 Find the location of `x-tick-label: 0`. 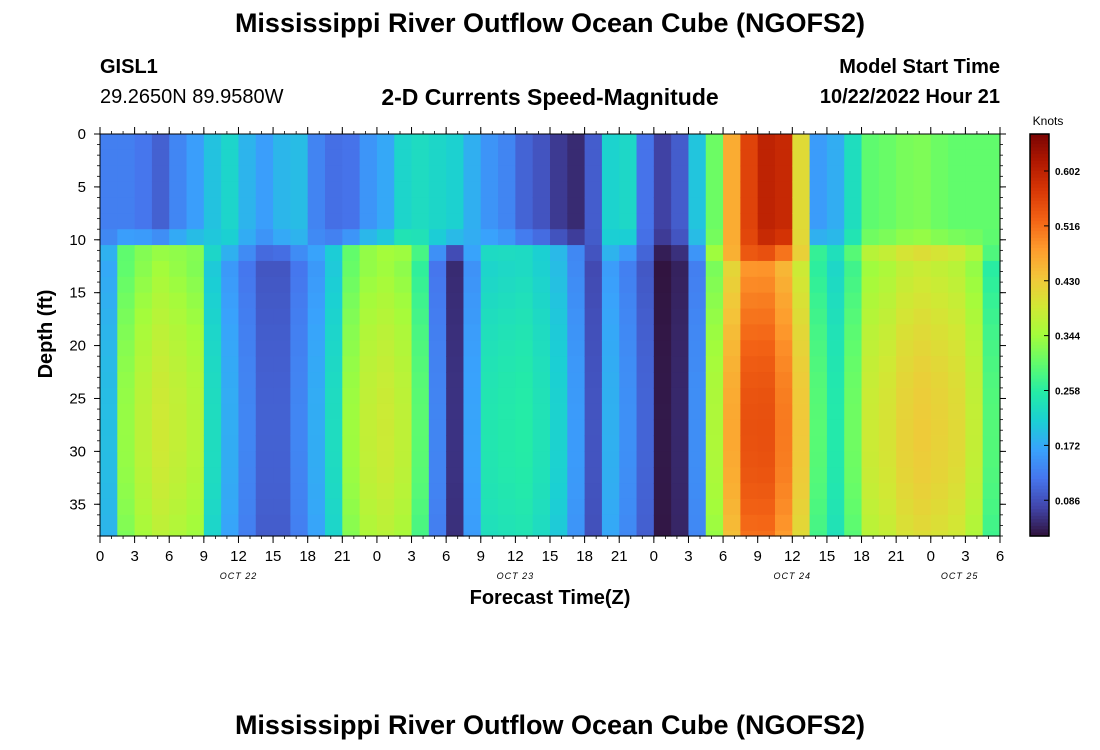

x-tick-label: 0 is located at coordinates (931, 556).